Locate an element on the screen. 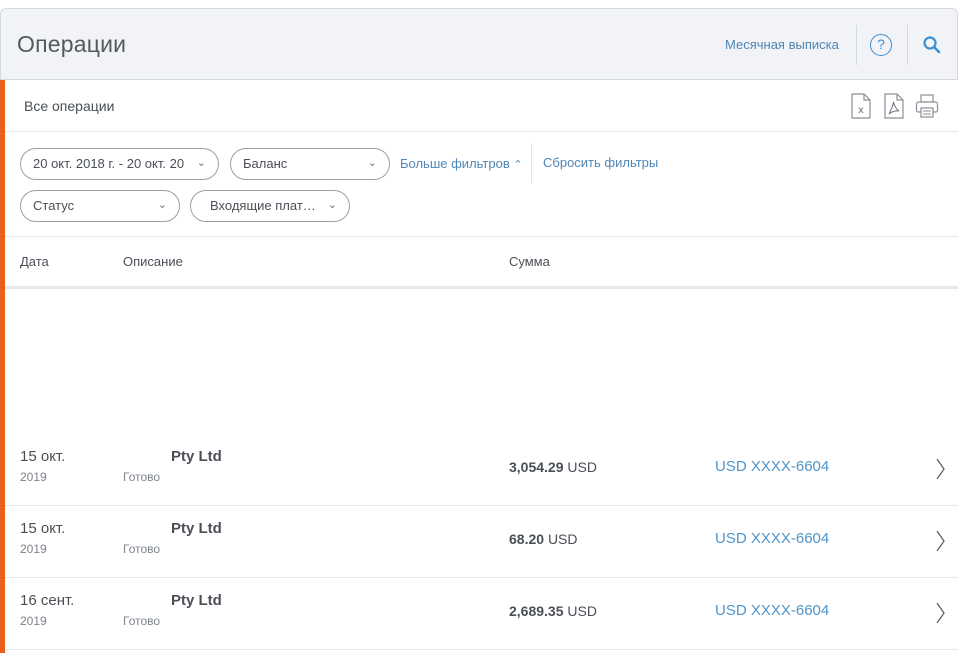 This screenshot has height=653, width=958. section-bar: Все операции x is located at coordinates (481, 106).